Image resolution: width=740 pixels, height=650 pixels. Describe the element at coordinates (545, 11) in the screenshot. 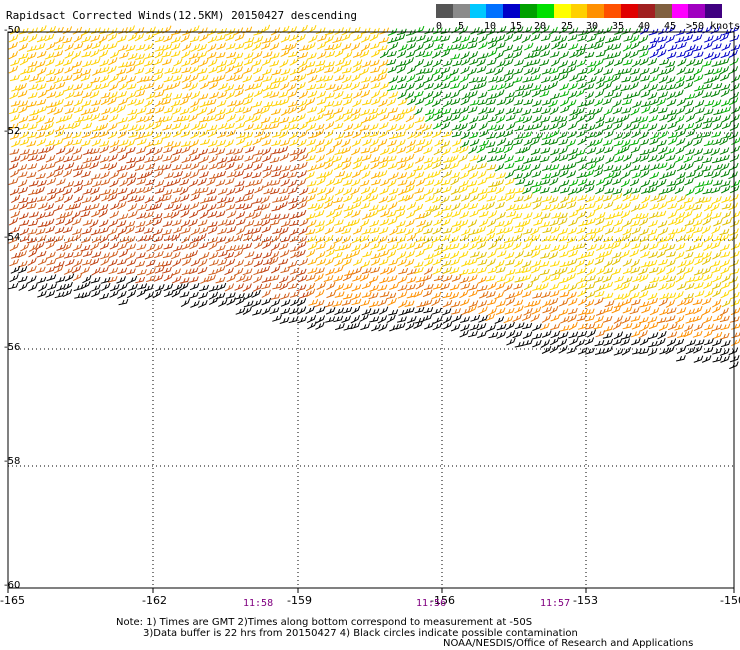

I see `legend-swatch` at that location.